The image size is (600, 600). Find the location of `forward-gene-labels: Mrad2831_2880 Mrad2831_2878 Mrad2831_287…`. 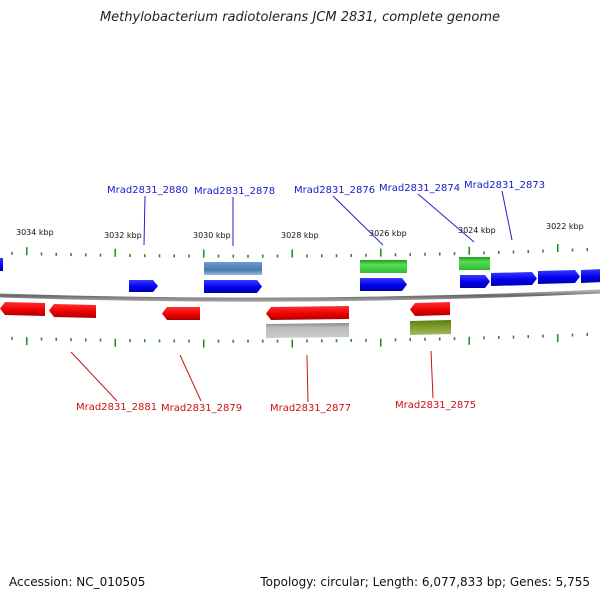

forward-gene-labels: Mrad2831_2880 Mrad2831_2878 Mrad2831_287… is located at coordinates (326, 188).